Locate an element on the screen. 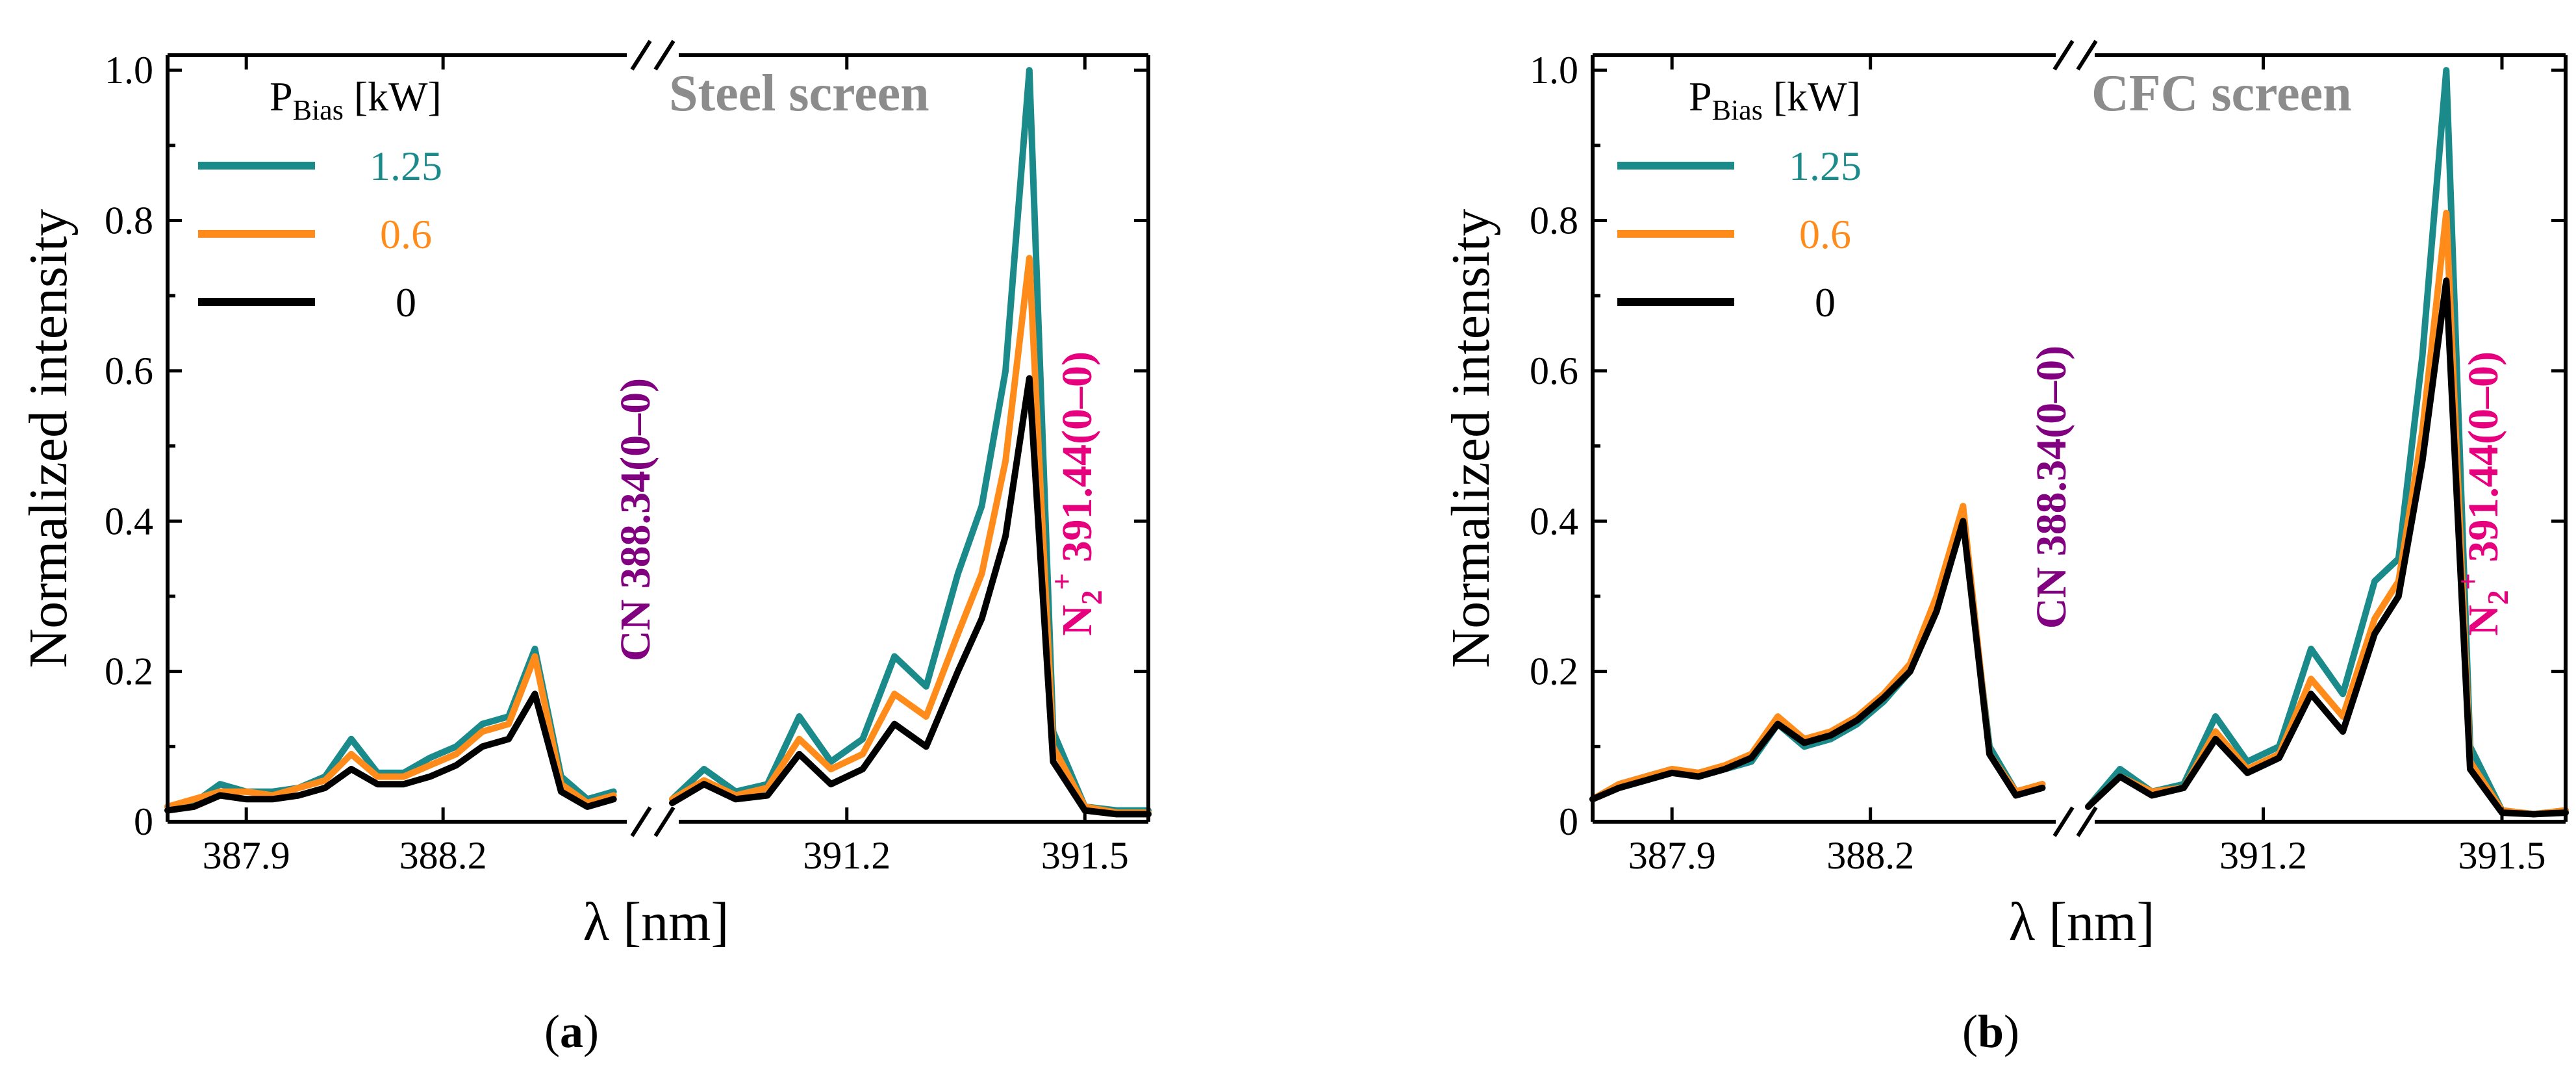 The image size is (2576, 1077). screen-title: CFC screen is located at coordinates (2221, 93).